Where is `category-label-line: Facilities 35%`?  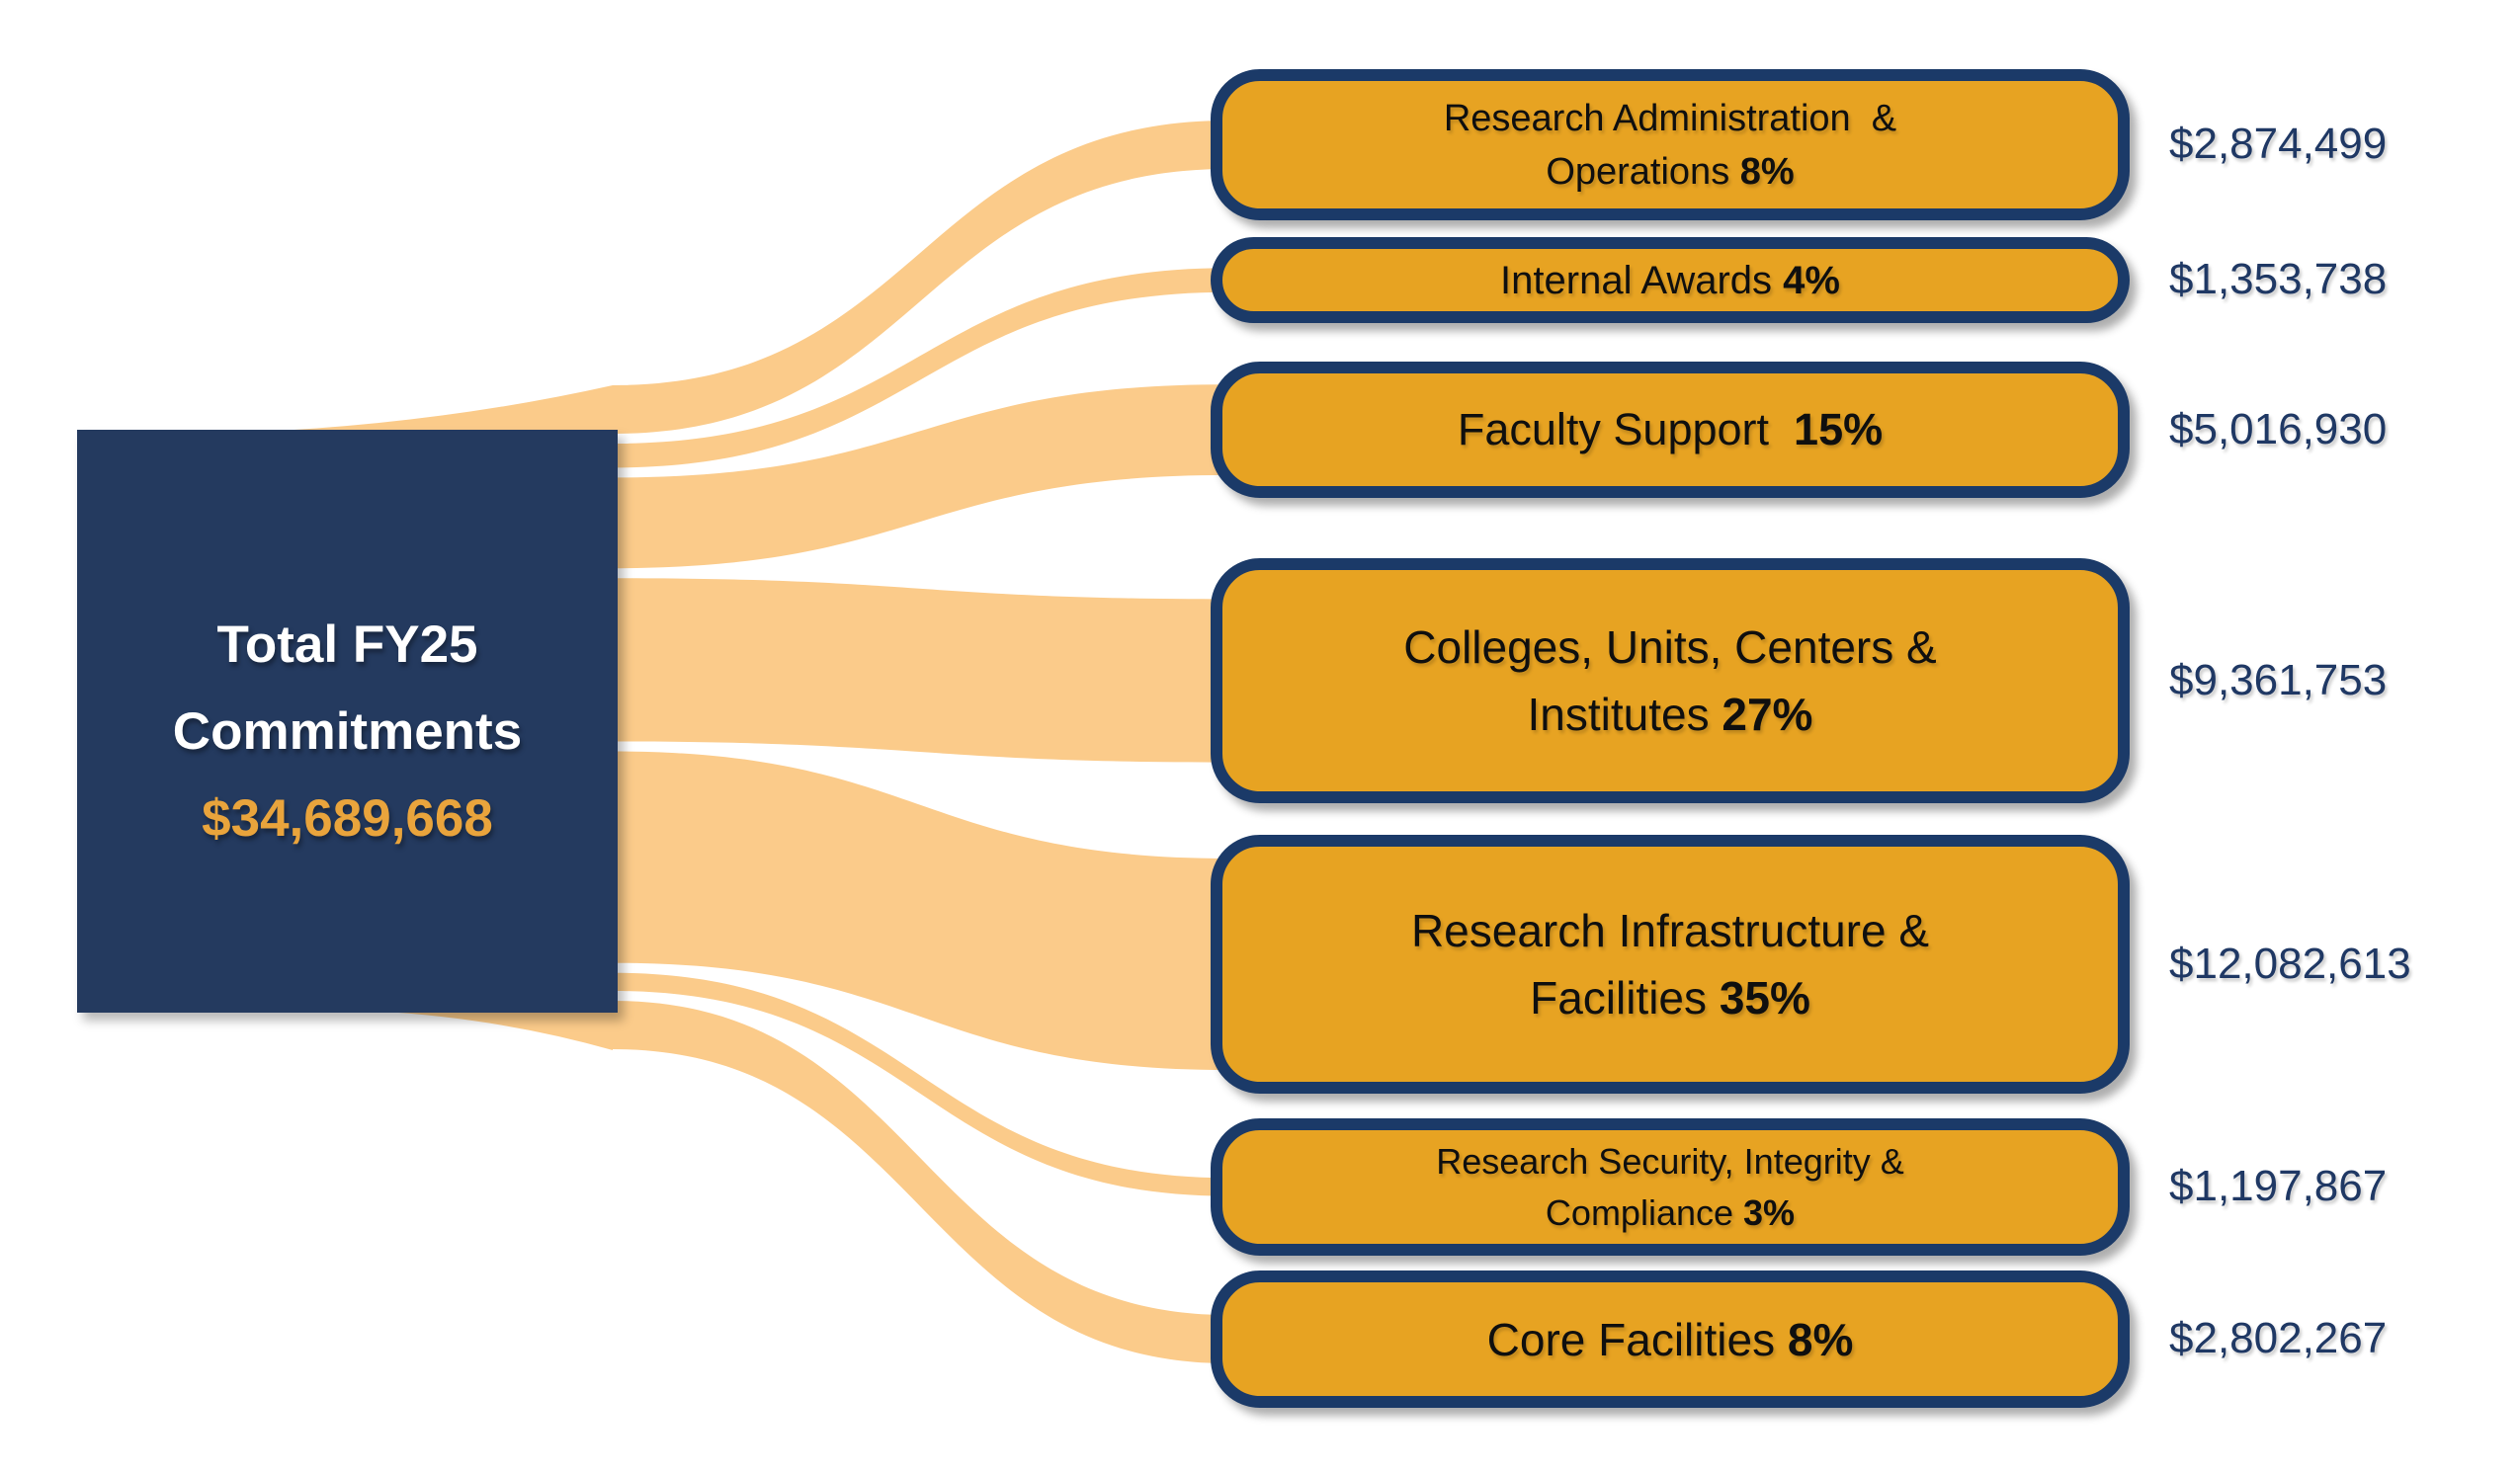 category-label-line: Facilities 35% is located at coordinates (1670, 997).